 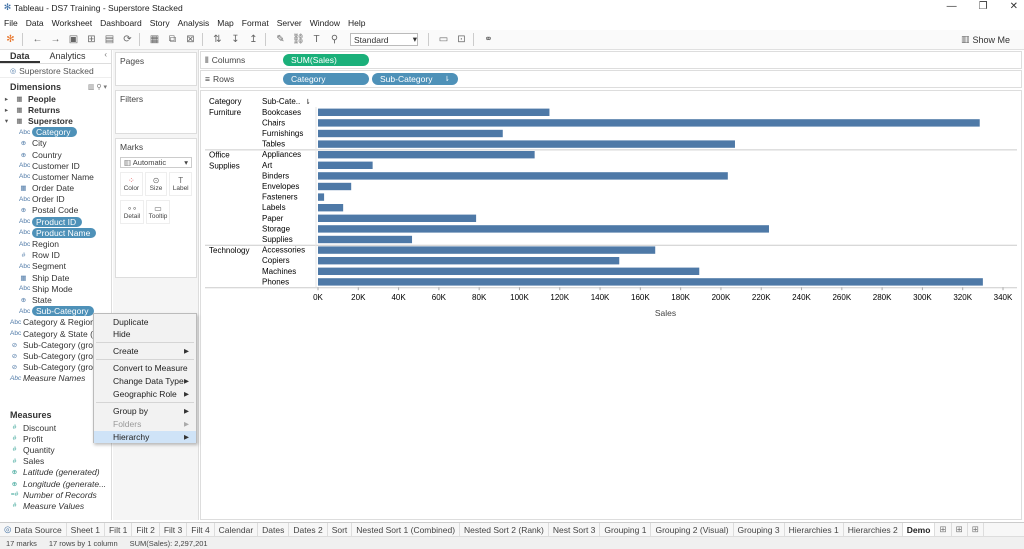 What do you see at coordinates (72, 23) in the screenshot?
I see `menu-worksheet: Worksheet` at bounding box center [72, 23].